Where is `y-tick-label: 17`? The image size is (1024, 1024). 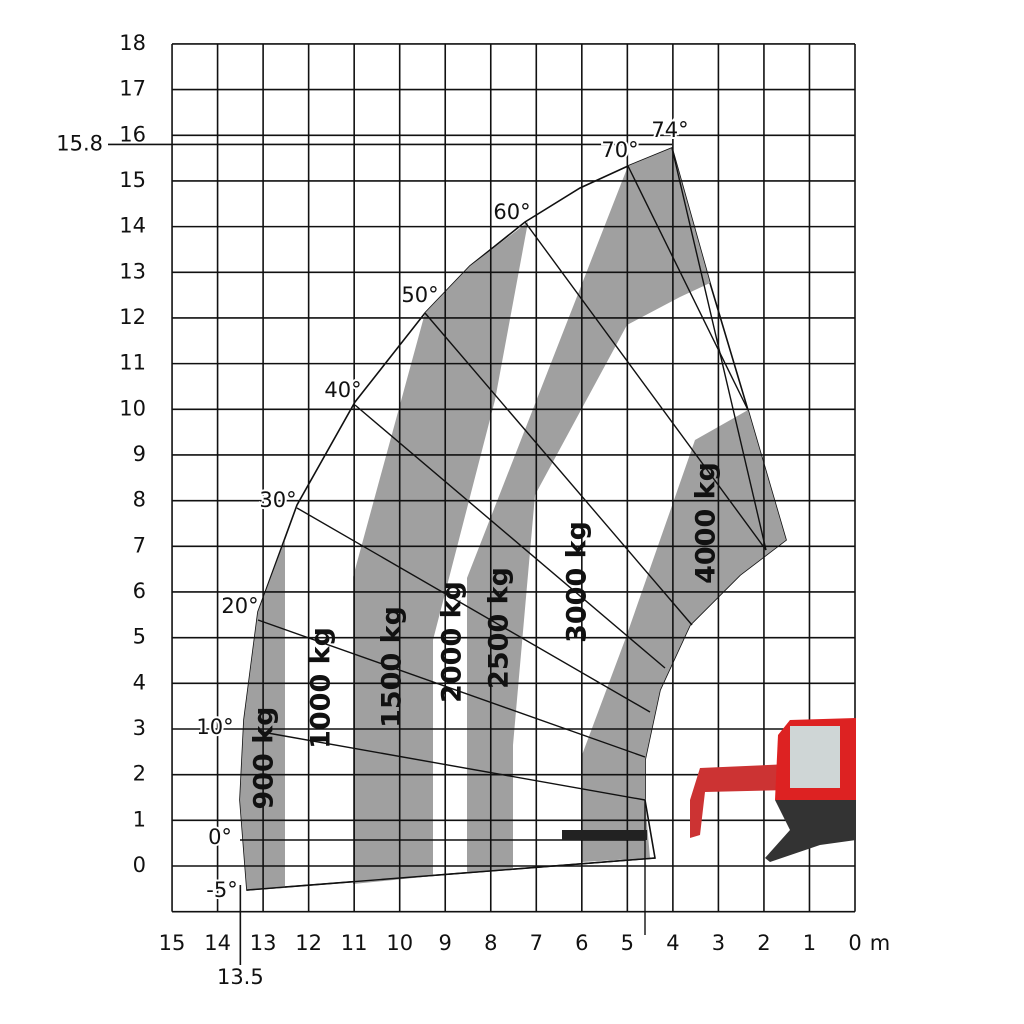
y-tick-label: 17 is located at coordinates (132, 89).